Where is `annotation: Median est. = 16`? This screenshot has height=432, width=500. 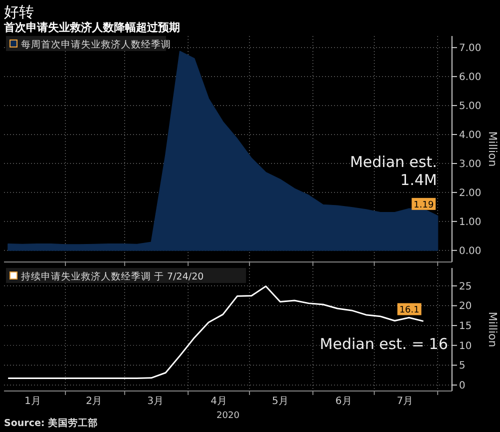 annotation: Median est. = 16 is located at coordinates (383, 344).